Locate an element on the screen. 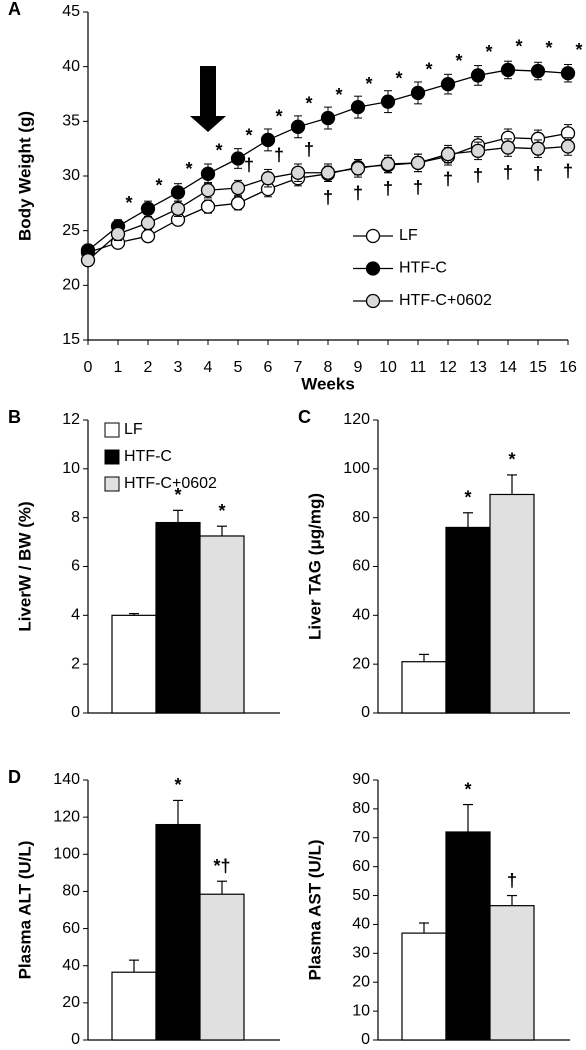  y-tick-label: 50 is located at coordinates (361, 895).